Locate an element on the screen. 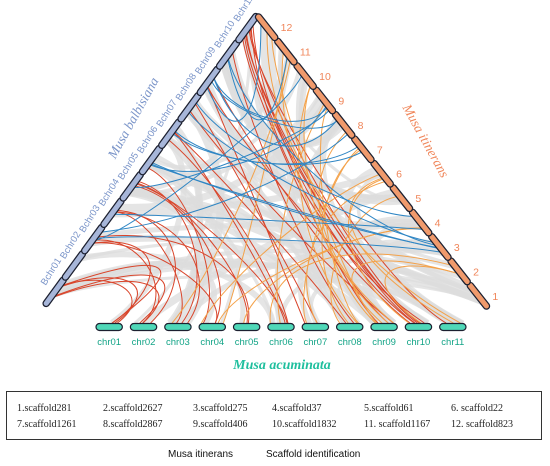 The width and height of the screenshot is (550, 466). legend-item: 9.scaffold406 is located at coordinates (220, 424).